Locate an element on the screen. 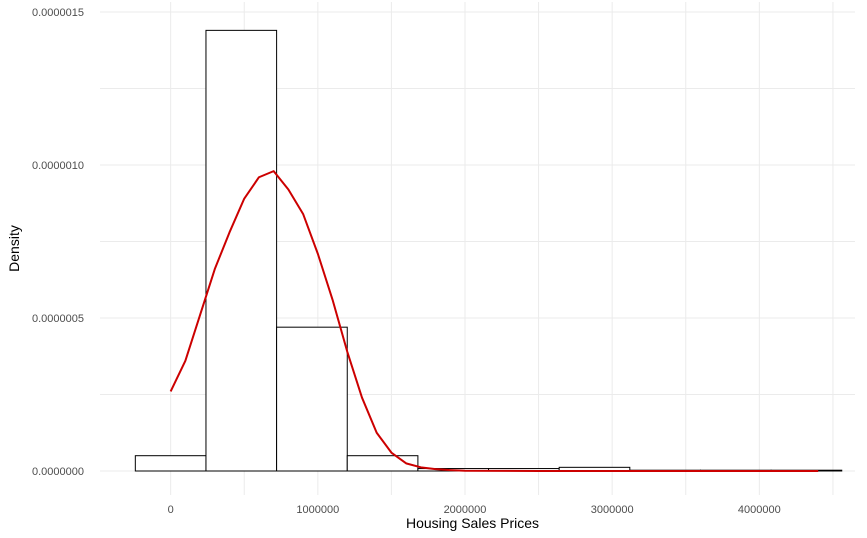  x-tick-label: 3000000 is located at coordinates (612, 510).